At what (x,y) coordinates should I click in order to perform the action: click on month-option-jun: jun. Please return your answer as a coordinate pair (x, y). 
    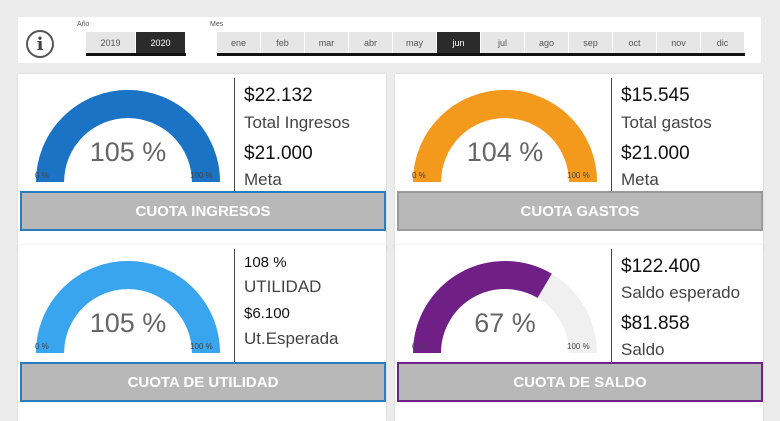
    Looking at the image, I should click on (459, 42).